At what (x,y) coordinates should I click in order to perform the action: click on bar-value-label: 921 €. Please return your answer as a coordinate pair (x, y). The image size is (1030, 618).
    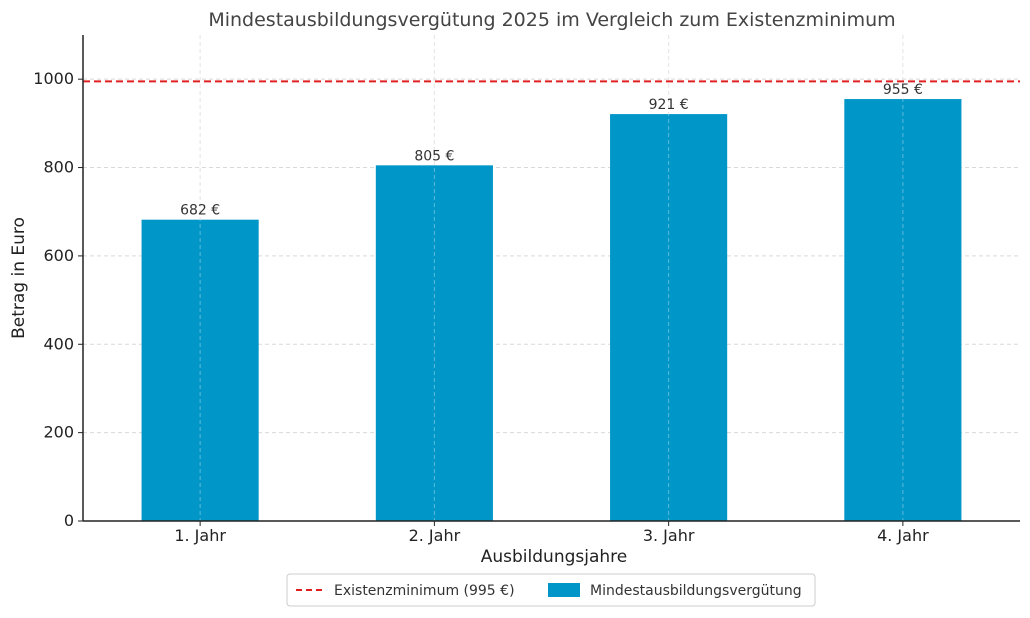
    Looking at the image, I should click on (669, 105).